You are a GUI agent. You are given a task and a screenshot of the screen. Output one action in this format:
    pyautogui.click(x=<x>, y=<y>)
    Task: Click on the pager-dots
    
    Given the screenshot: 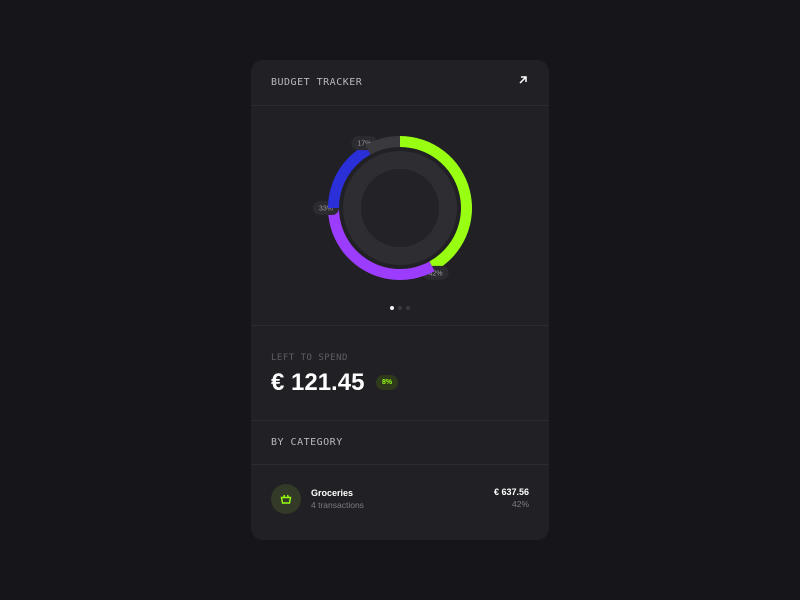 What is the action you would take?
    pyautogui.click(x=400, y=308)
    